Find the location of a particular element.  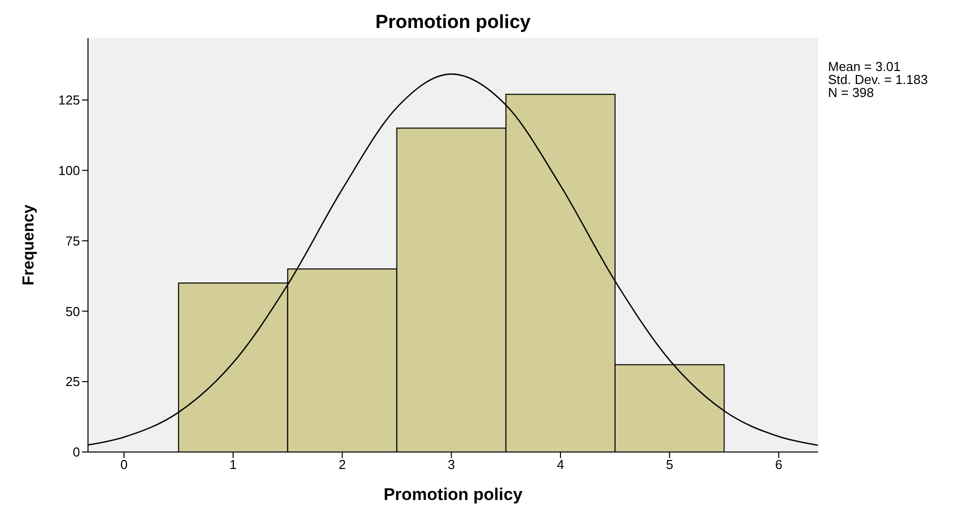

x-tick-label: 2 is located at coordinates (342, 464).